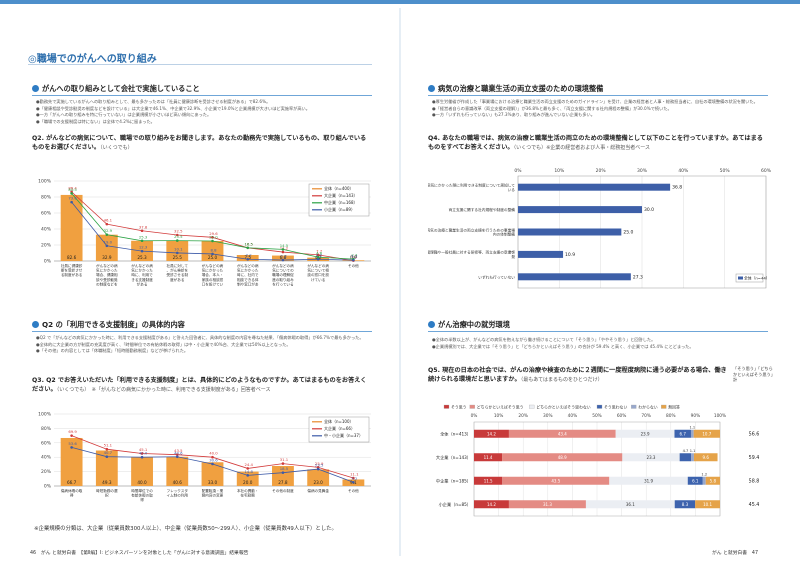 The height and width of the screenshot is (565, 800). I want to click on category-label: がんなどの病気にかかった時に、社内で相談できる体制や窓口があ, so click(248, 274).